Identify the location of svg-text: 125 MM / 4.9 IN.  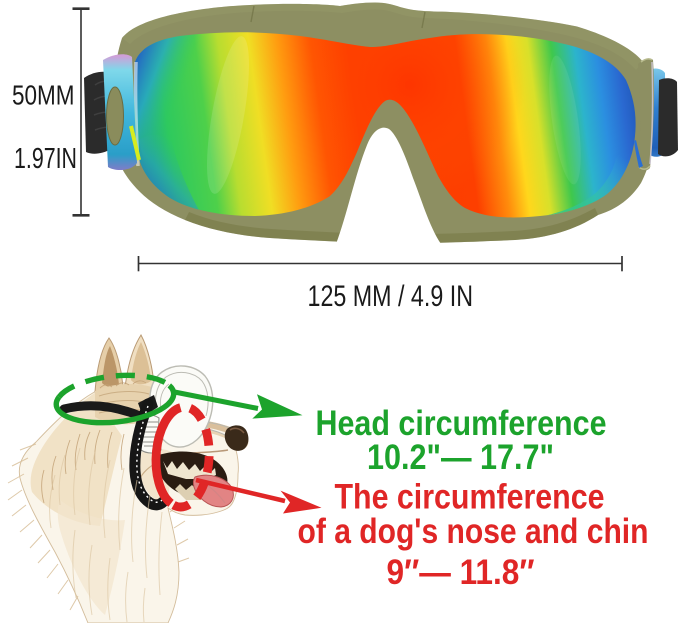
(391, 296).